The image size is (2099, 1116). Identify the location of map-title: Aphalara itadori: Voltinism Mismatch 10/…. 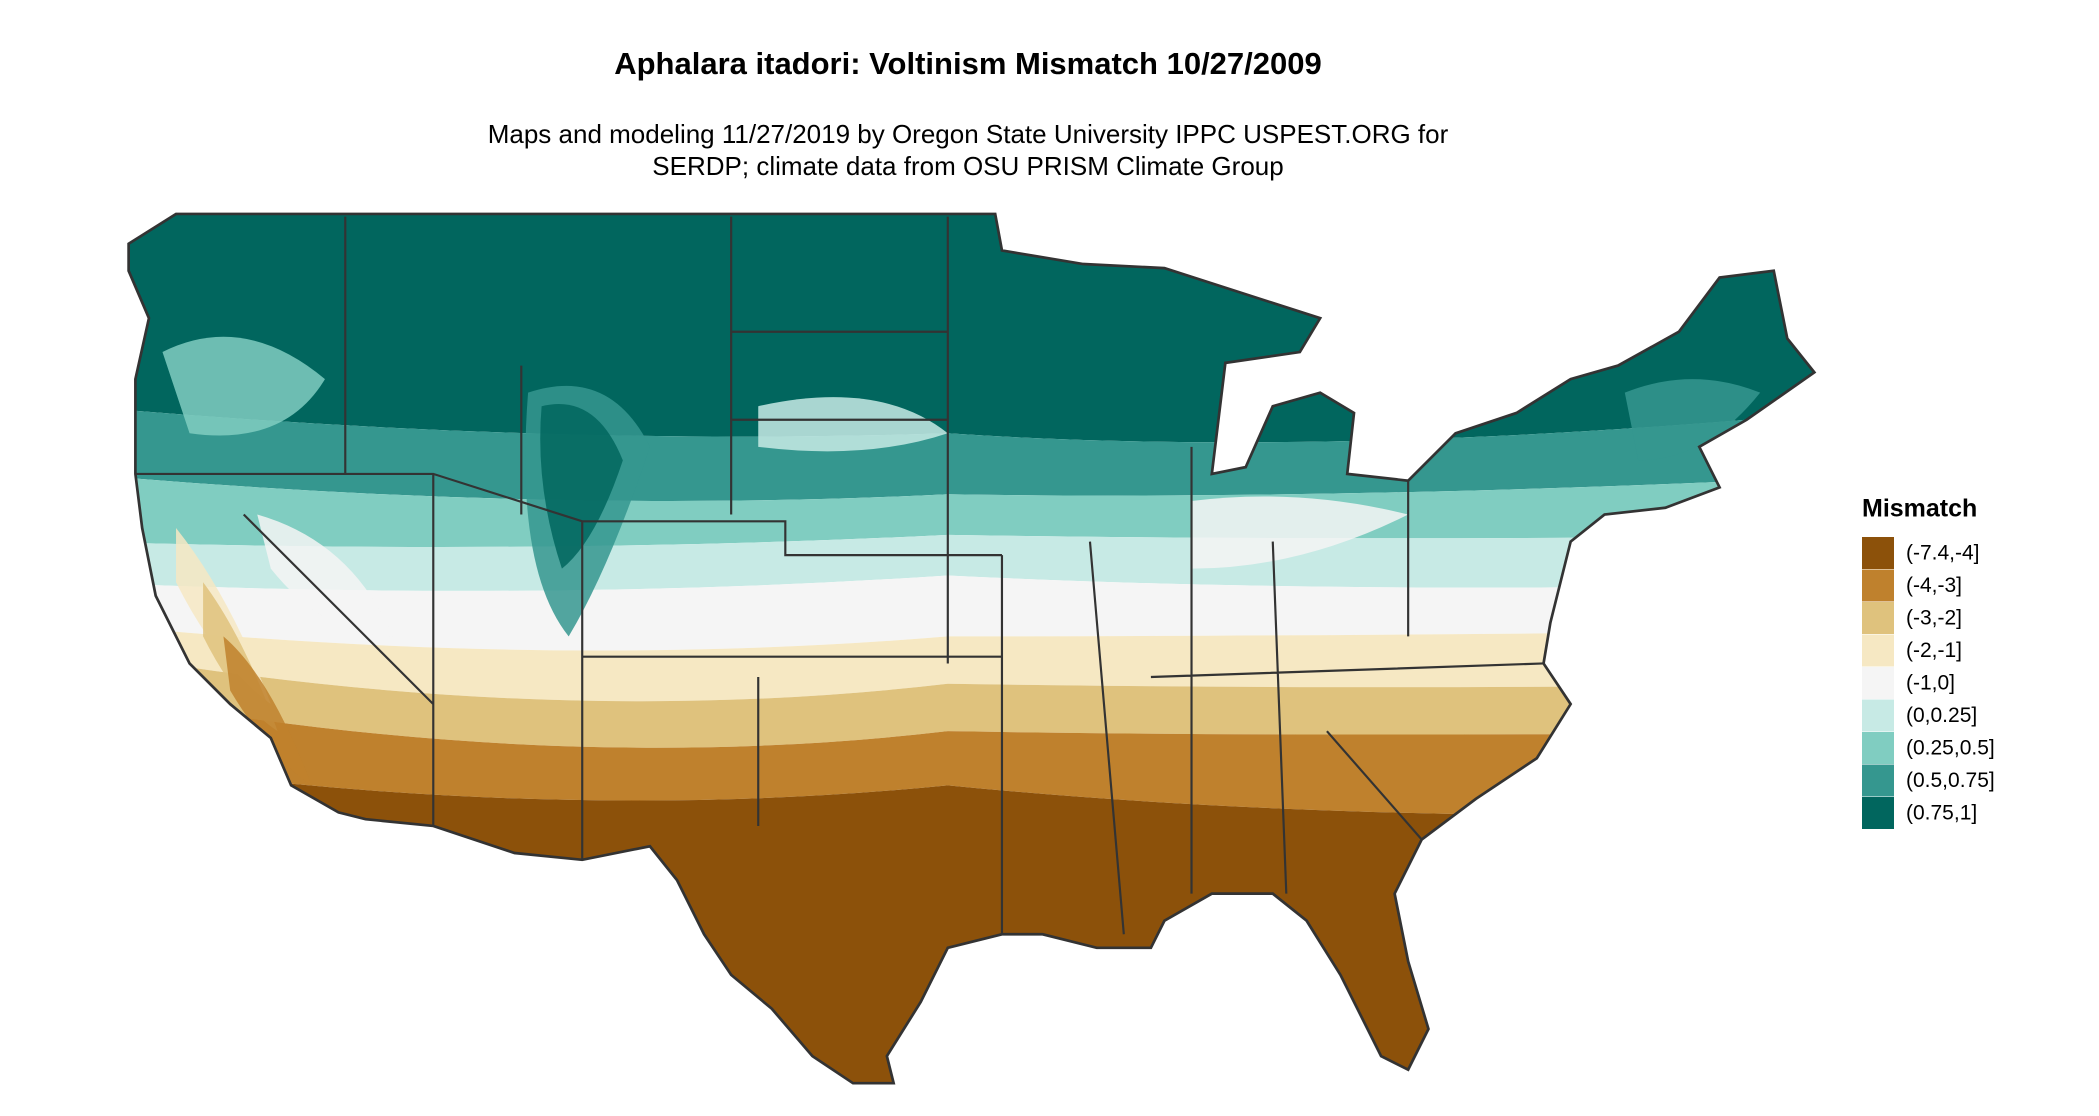
(968, 63).